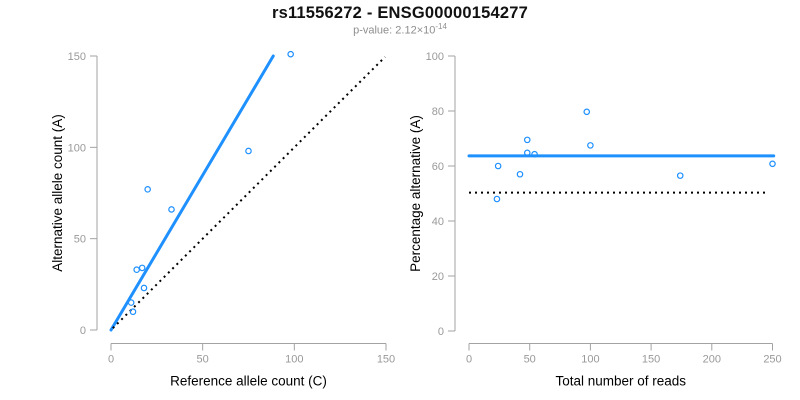  Describe the element at coordinates (438, 112) in the screenshot. I see `y-tick-label: 80` at that location.